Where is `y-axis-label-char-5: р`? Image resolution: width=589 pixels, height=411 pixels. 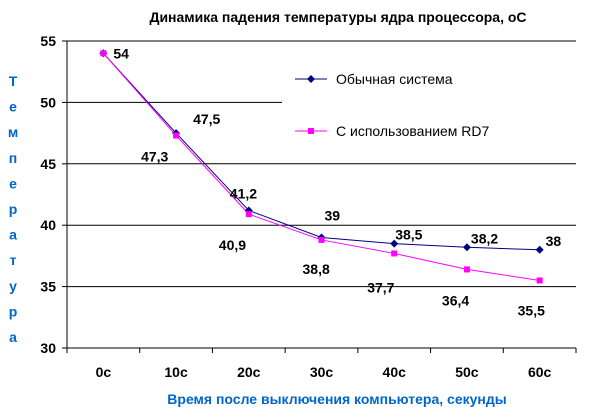
y-axis-label-char-5: р is located at coordinates (13, 209).